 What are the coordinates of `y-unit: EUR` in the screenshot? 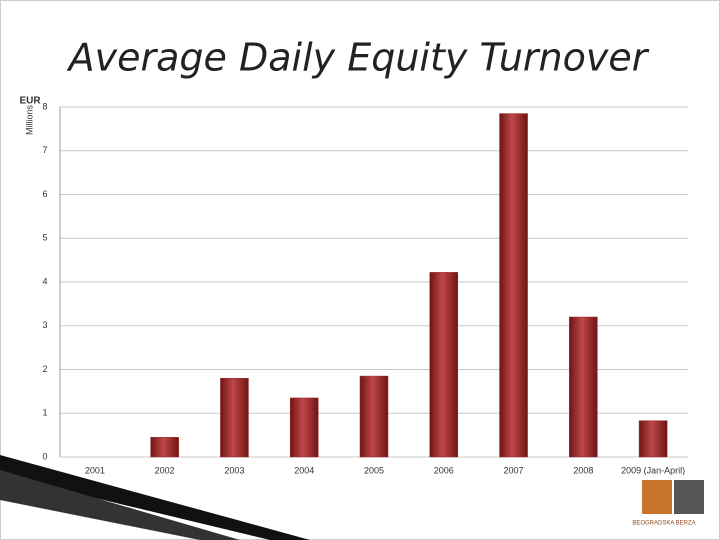 It's located at (30, 101).